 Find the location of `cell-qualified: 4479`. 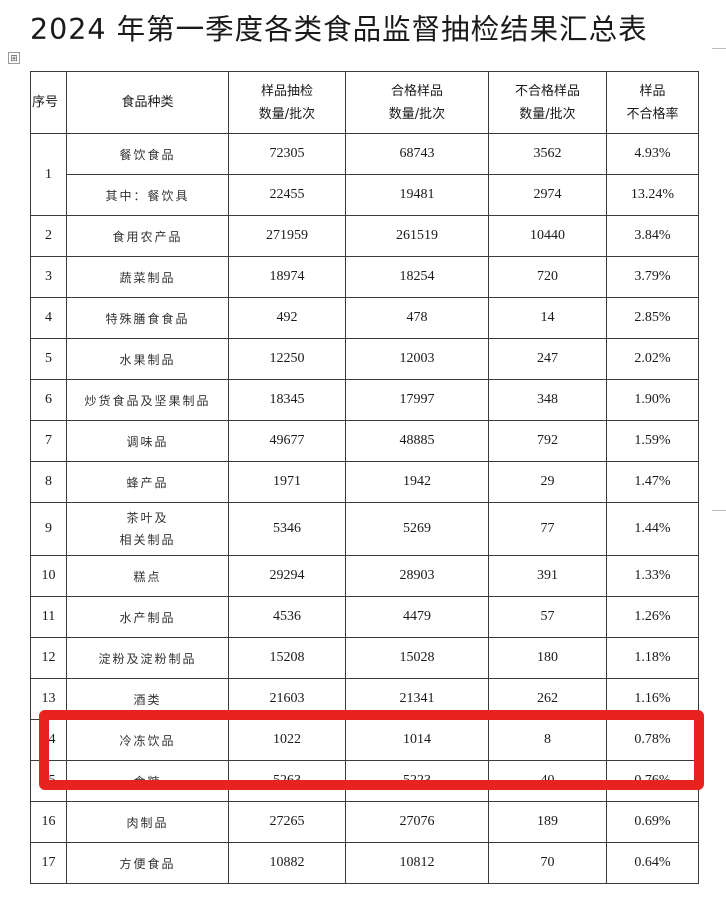

cell-qualified: 4479 is located at coordinates (417, 617).